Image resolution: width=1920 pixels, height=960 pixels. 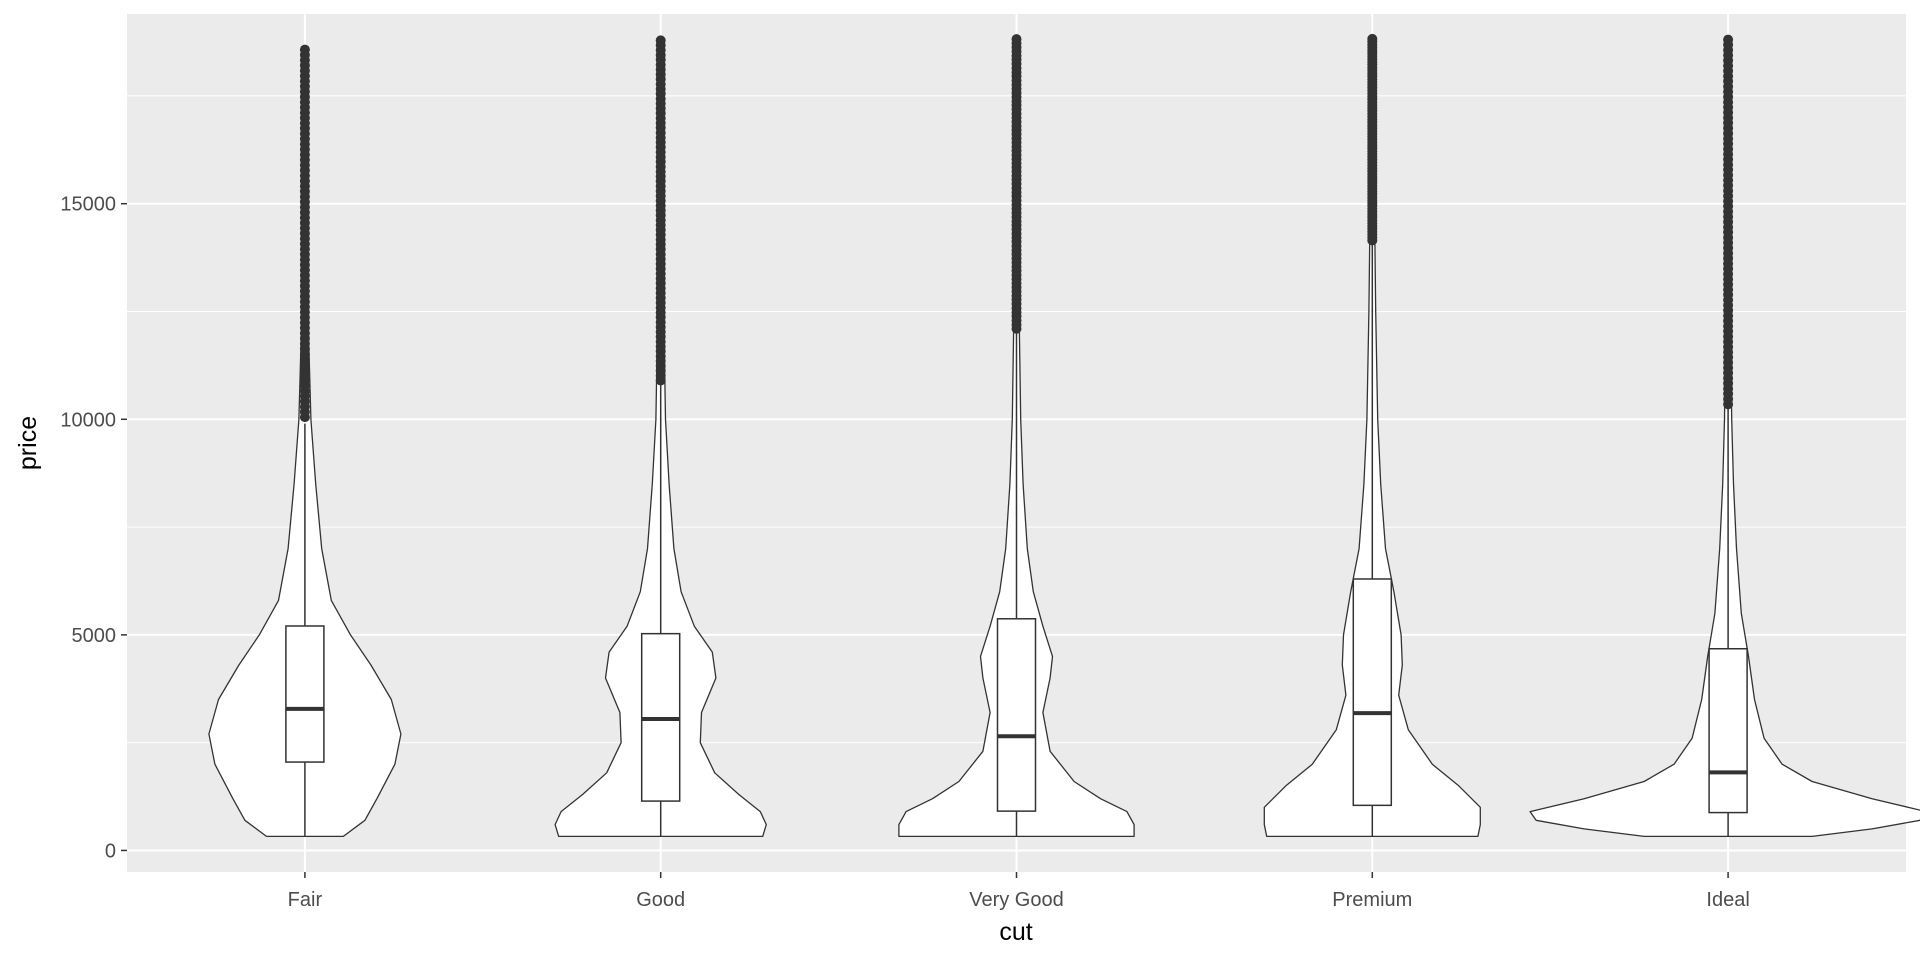 I want to click on x-tick-label: Very Good, so click(x=1016, y=900).